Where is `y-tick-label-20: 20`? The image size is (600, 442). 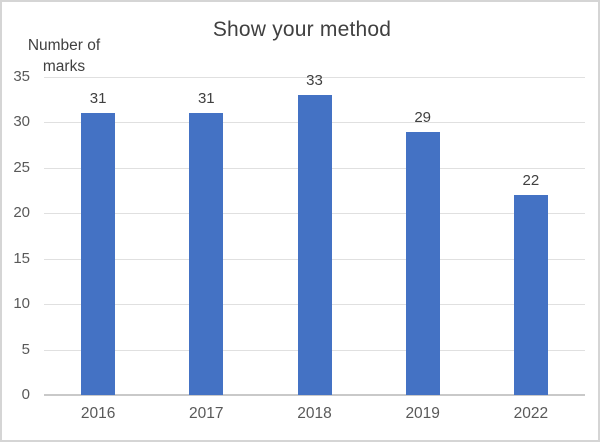 y-tick-label-20: 20 is located at coordinates (21, 213).